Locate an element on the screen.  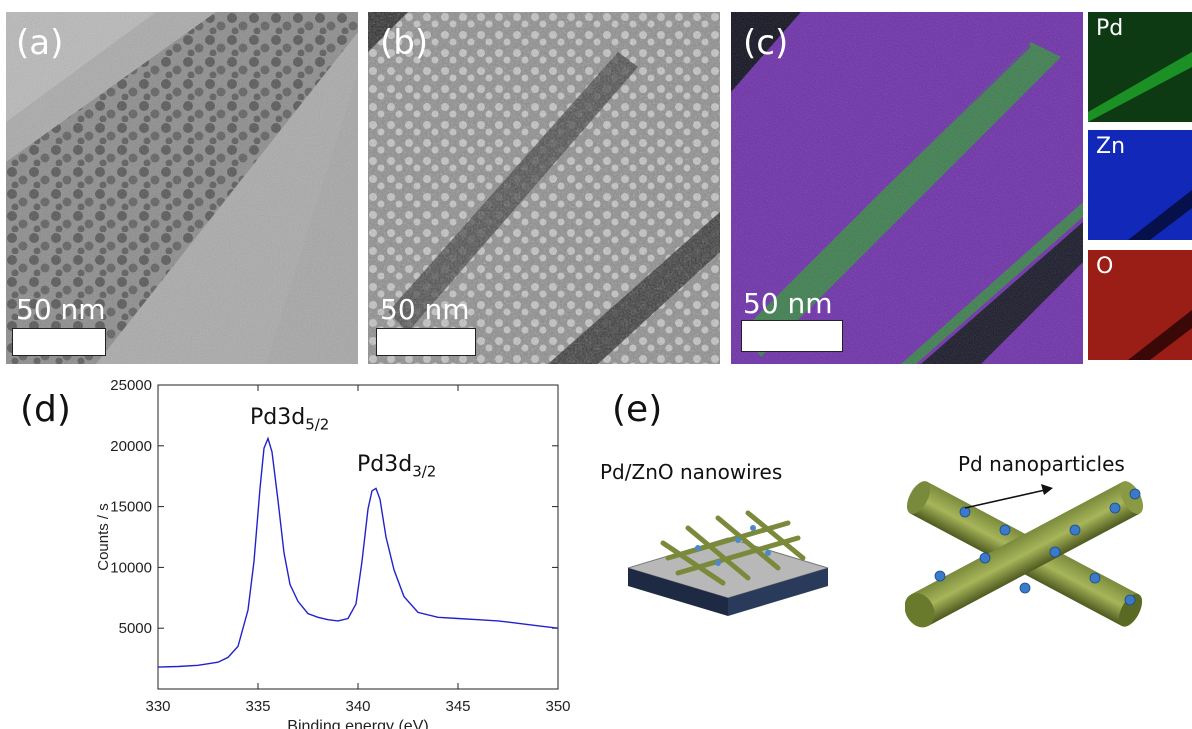
panel-b-scale-text: 50 nm is located at coordinates (425, 309).